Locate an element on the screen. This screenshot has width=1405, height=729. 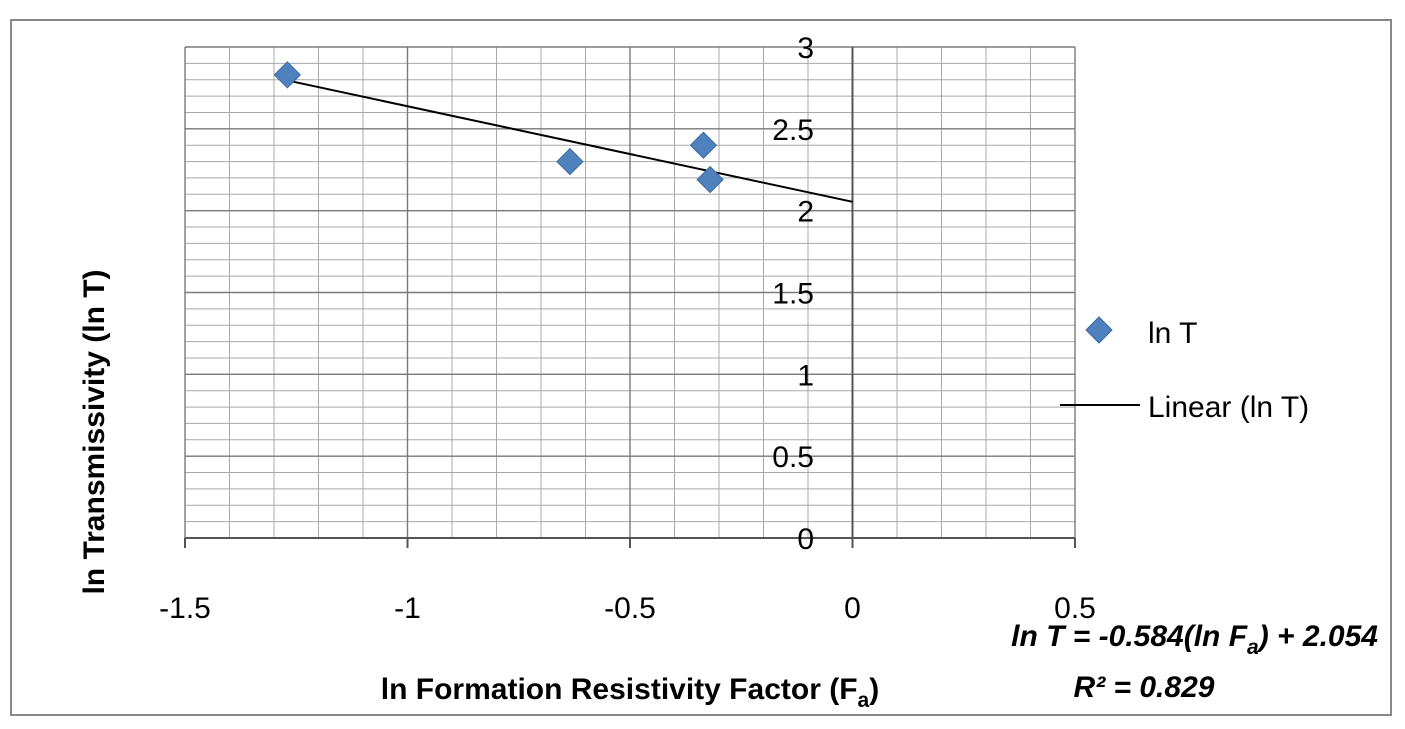
legend-diamond-icon is located at coordinates (1099, 330).